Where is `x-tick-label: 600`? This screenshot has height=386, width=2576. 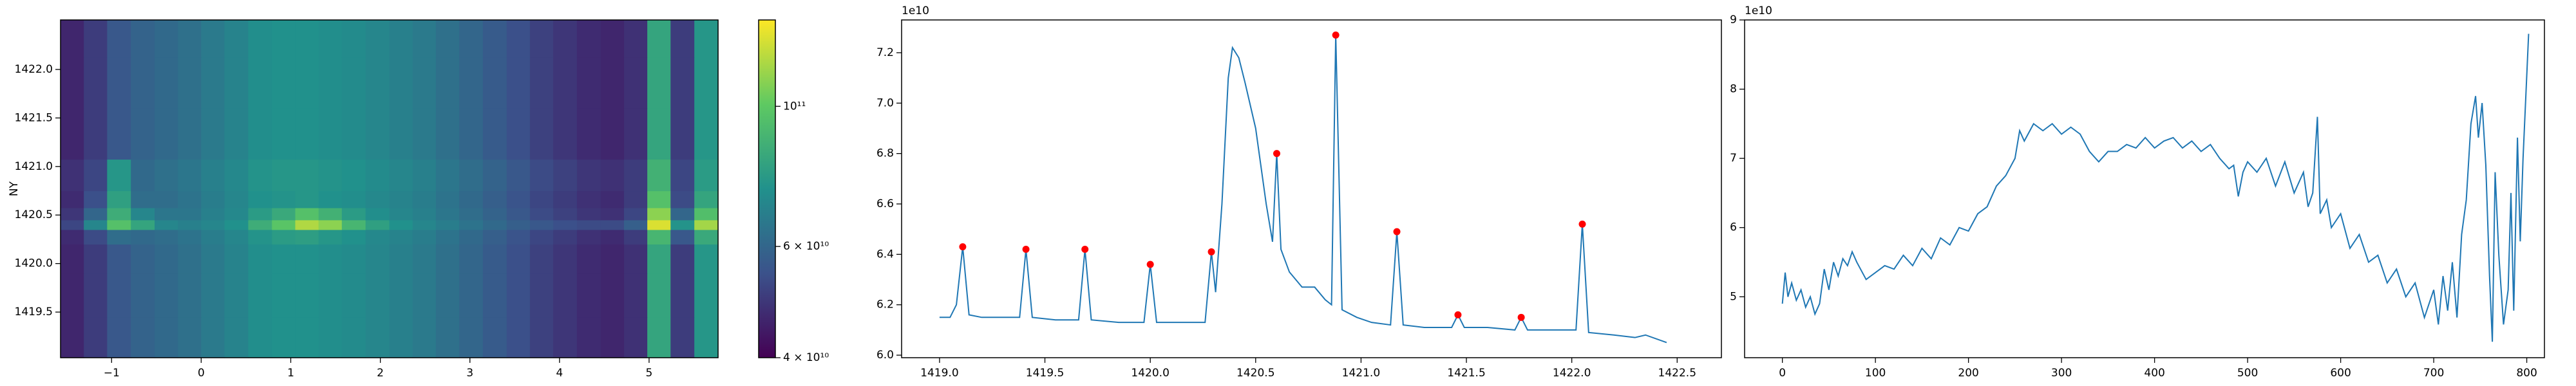
x-tick-label: 600 is located at coordinates (2340, 373).